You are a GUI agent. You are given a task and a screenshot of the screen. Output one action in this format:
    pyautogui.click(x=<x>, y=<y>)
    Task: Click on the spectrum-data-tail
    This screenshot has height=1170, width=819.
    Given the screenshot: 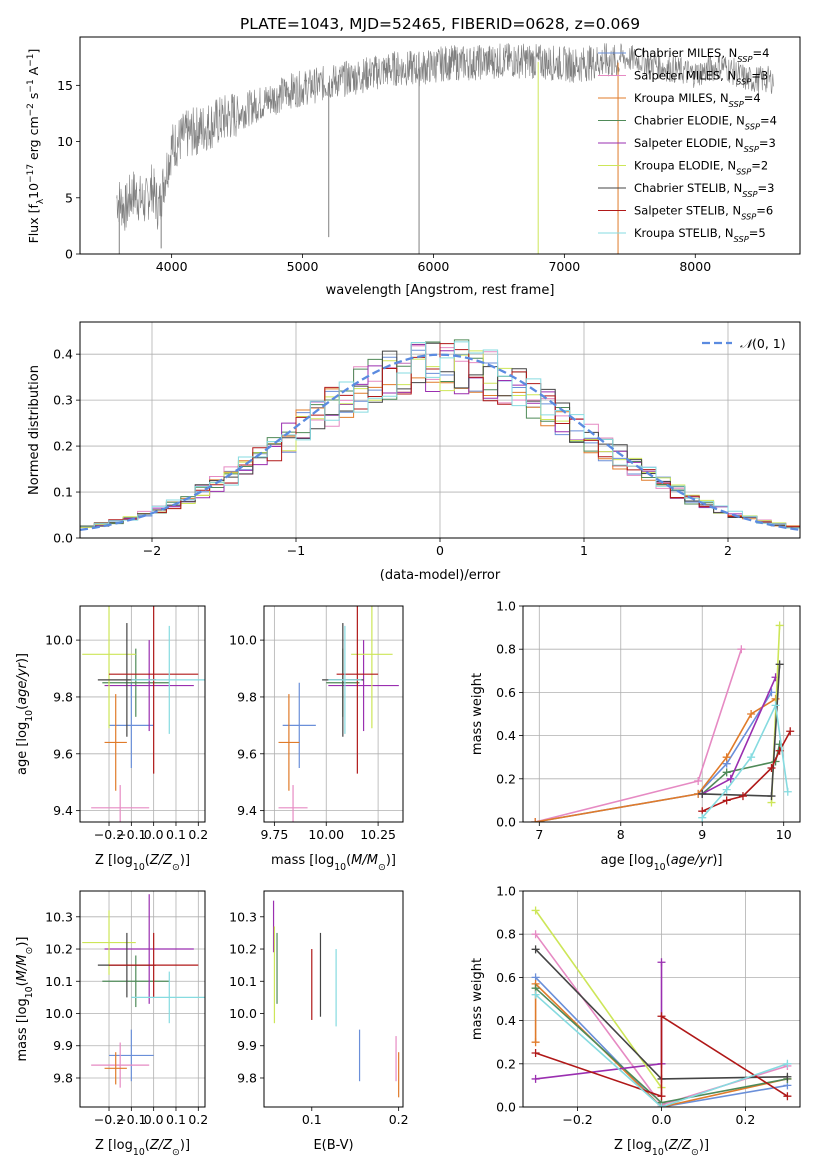 What is the action you would take?
    pyautogui.click(x=697, y=68)
    